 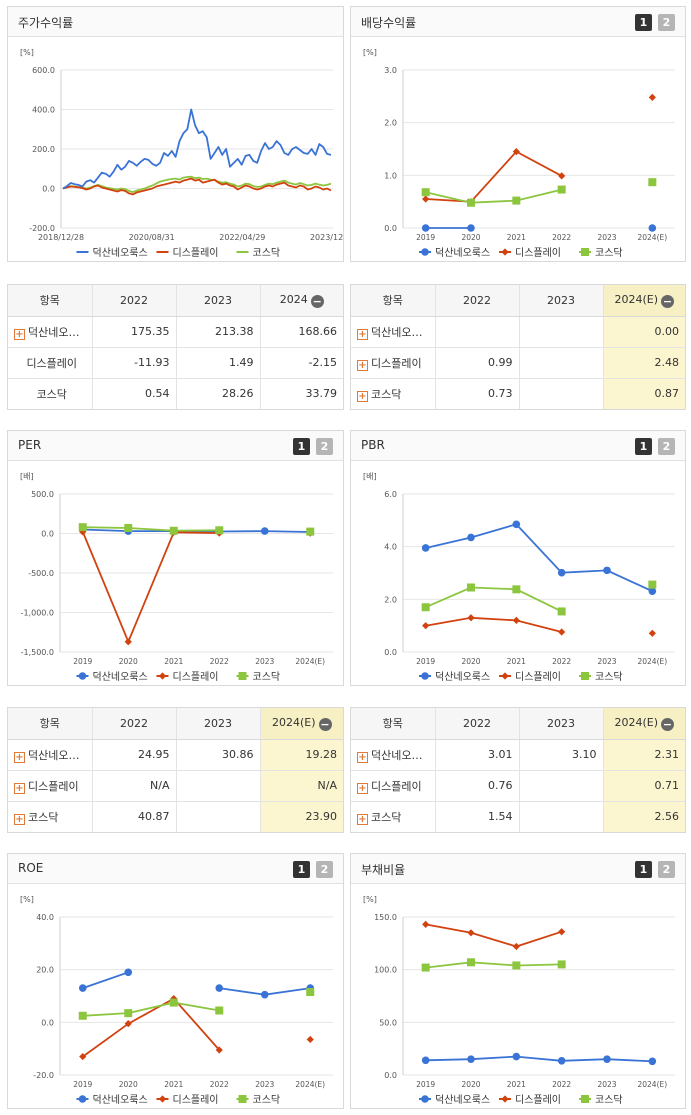 What do you see at coordinates (477, 301) in the screenshot?
I see `header-2022: 2022` at bounding box center [477, 301].